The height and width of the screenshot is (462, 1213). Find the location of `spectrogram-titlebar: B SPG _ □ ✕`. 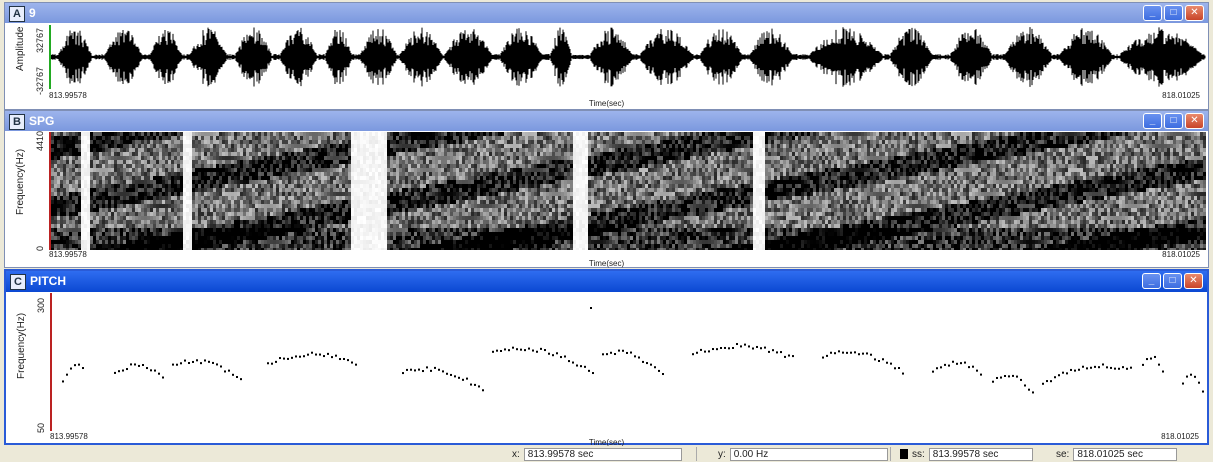

spectrogram-titlebar: B SPG _ □ ✕ is located at coordinates (606, 121).